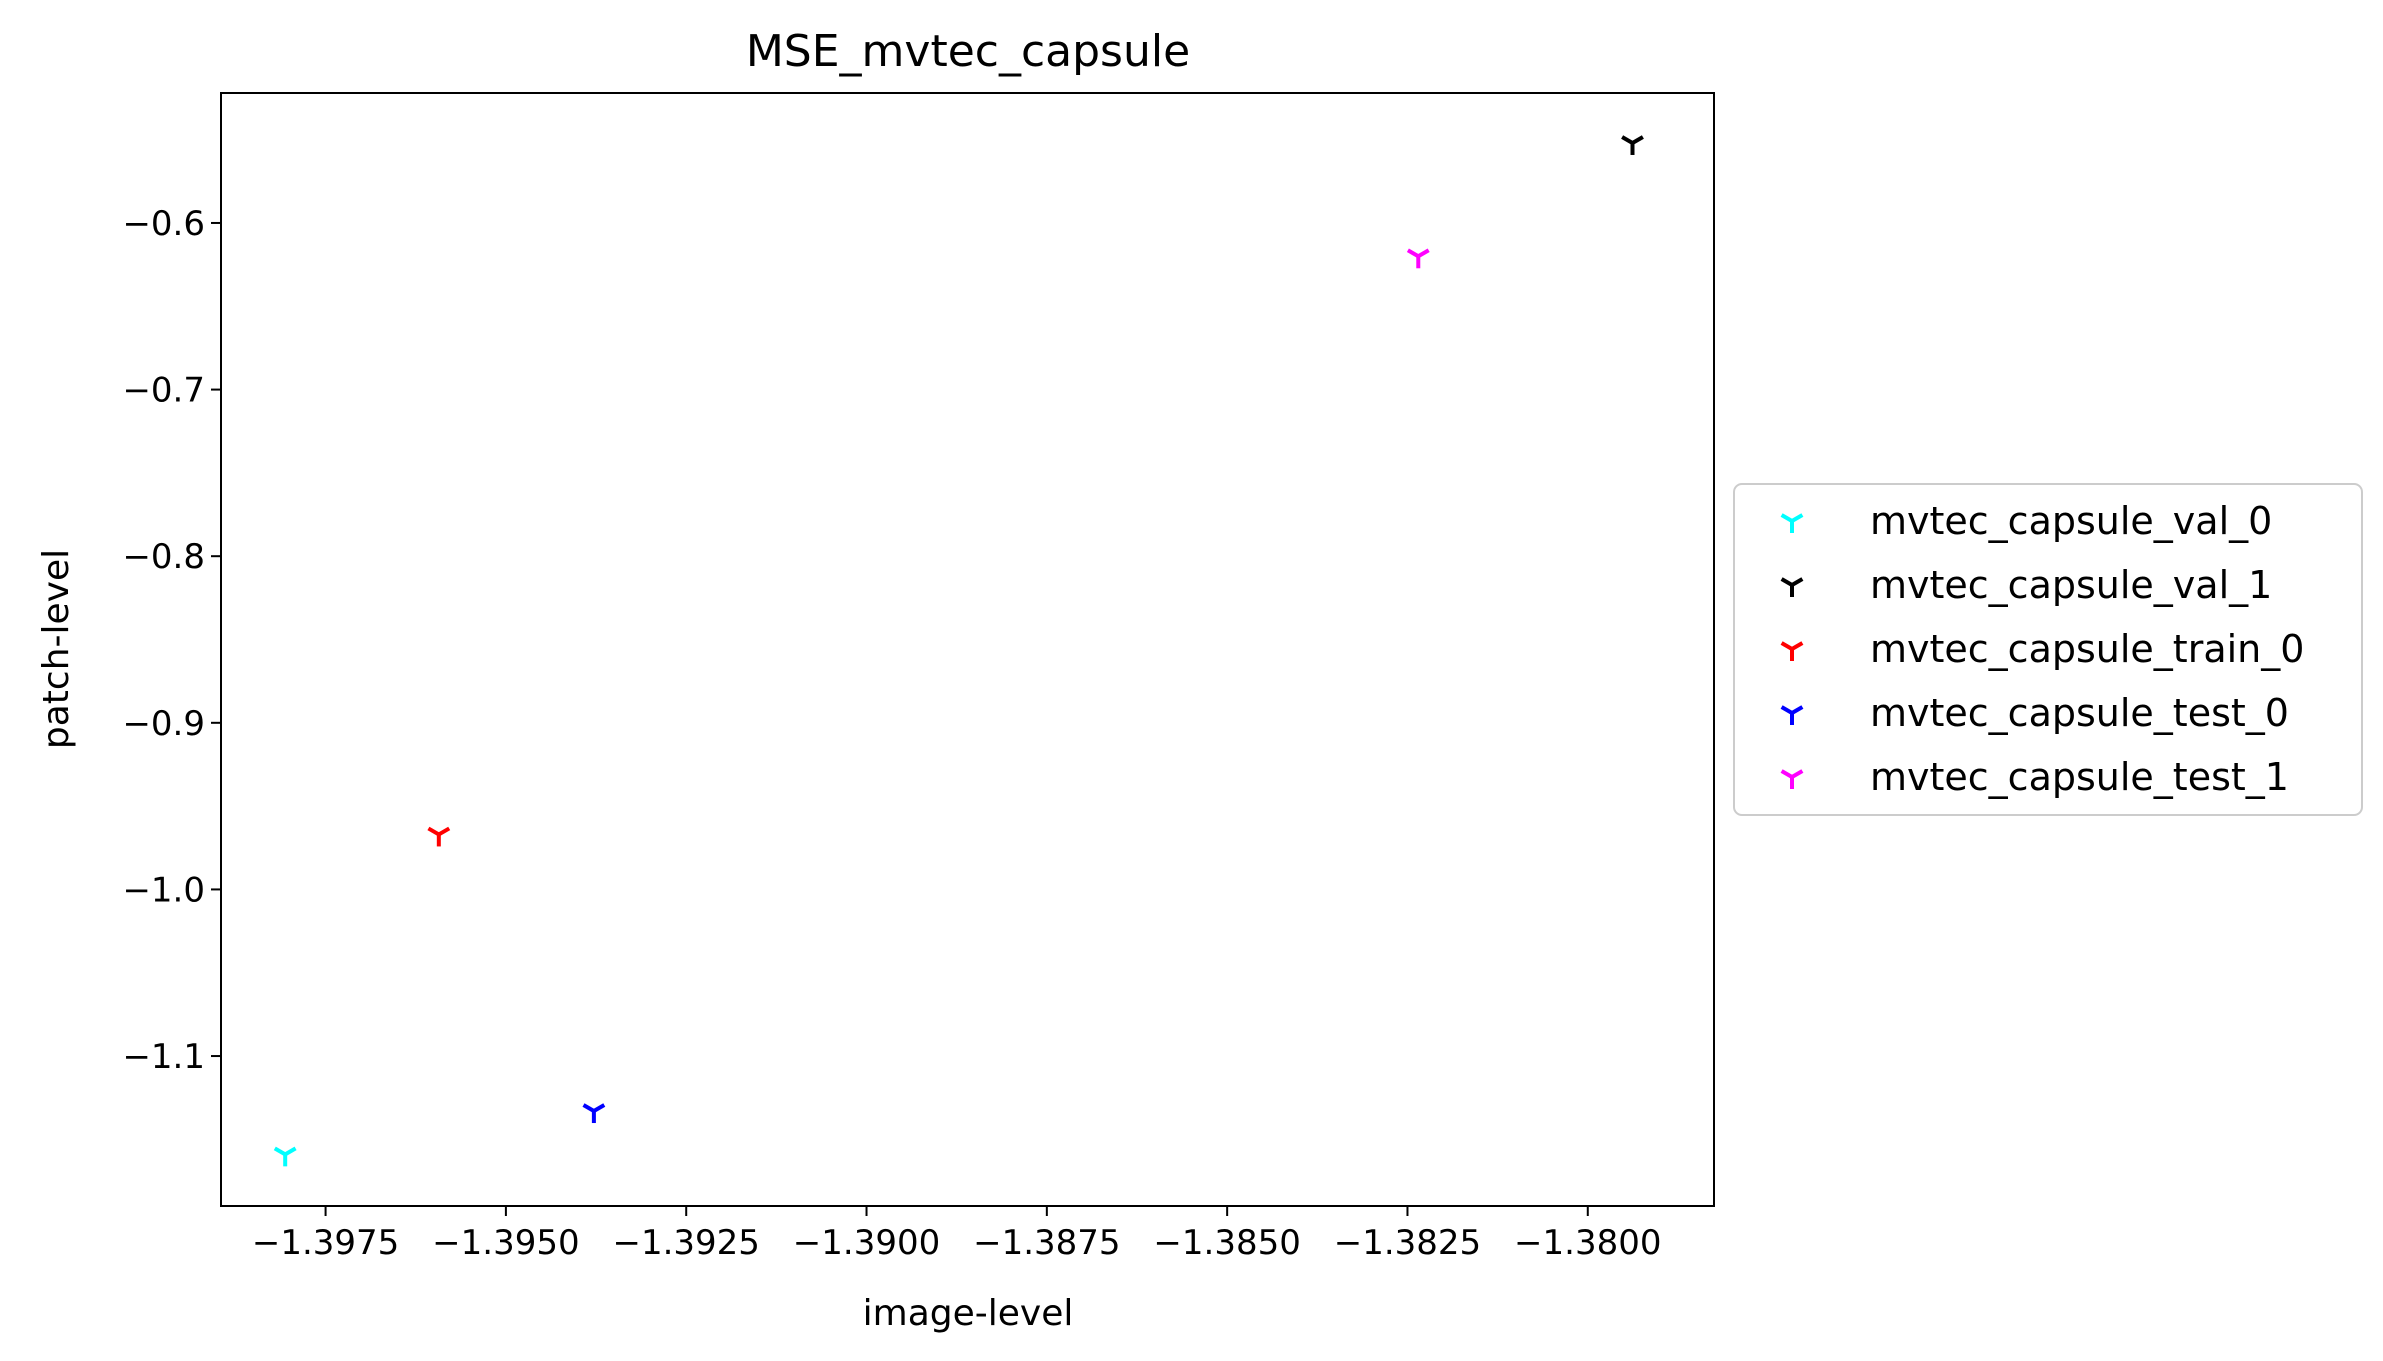 This screenshot has height=1361, width=2383. Describe the element at coordinates (163, 1057) in the screenshot. I see `y-tick-label: −1.1` at that location.